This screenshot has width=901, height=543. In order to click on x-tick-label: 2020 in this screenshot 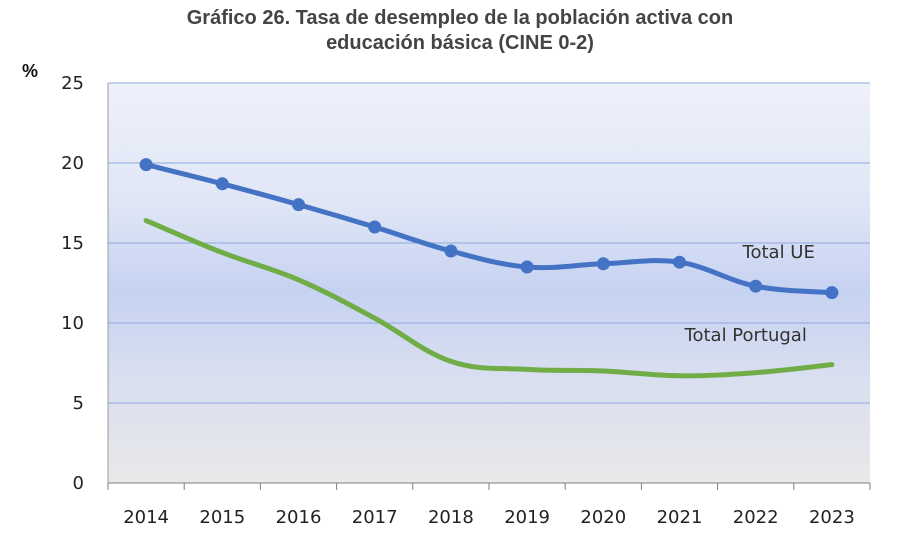, I will do `click(603, 517)`.